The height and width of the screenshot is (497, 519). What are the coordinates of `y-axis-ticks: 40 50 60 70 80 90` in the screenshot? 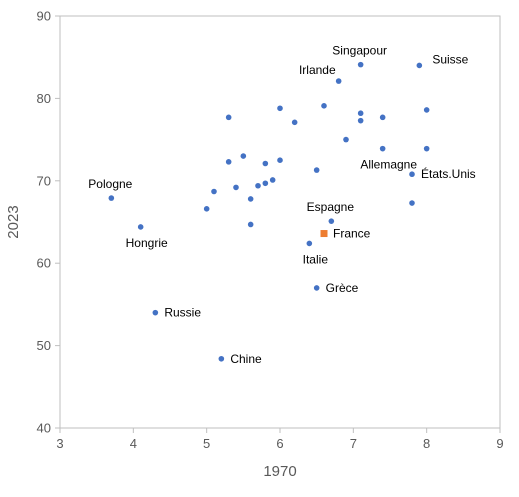 It's located at (48, 222).